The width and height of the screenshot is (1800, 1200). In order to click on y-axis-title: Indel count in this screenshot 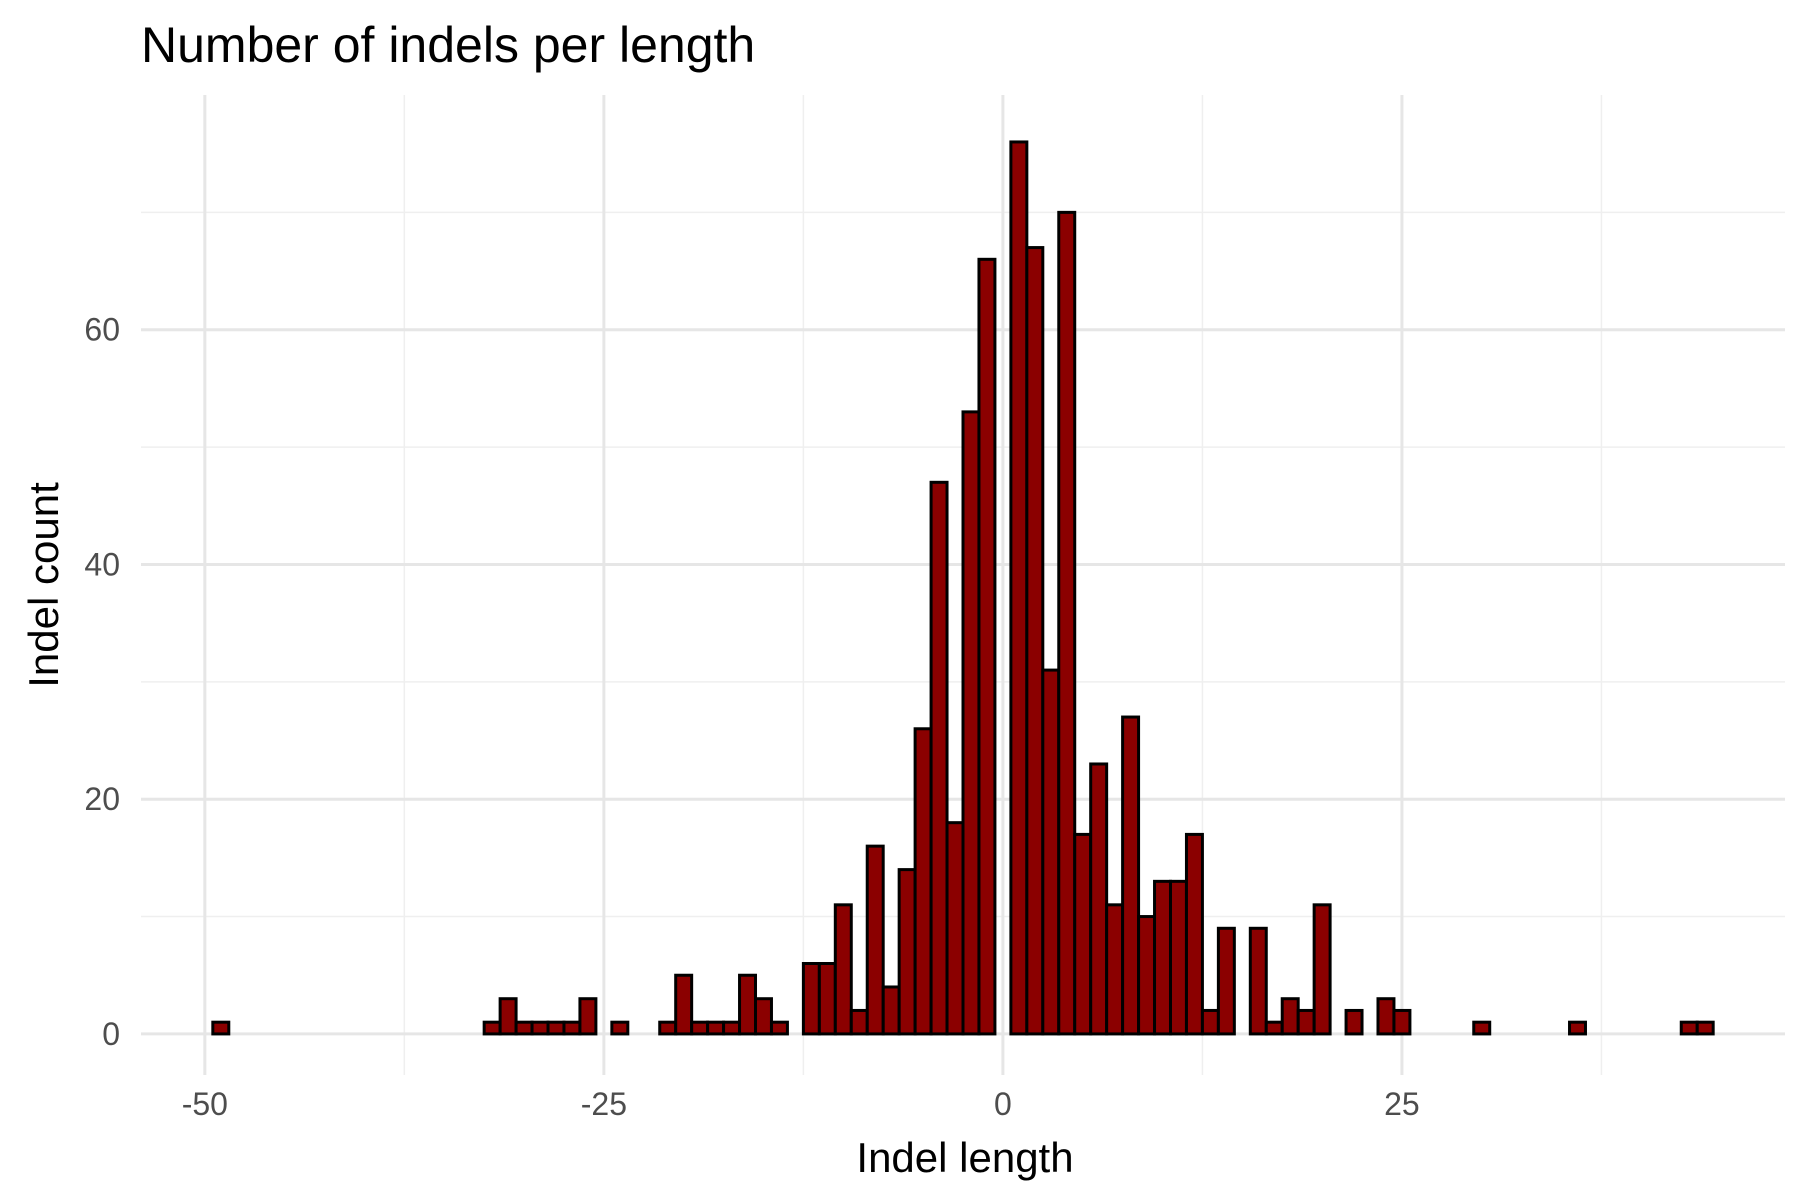, I will do `click(43, 585)`.